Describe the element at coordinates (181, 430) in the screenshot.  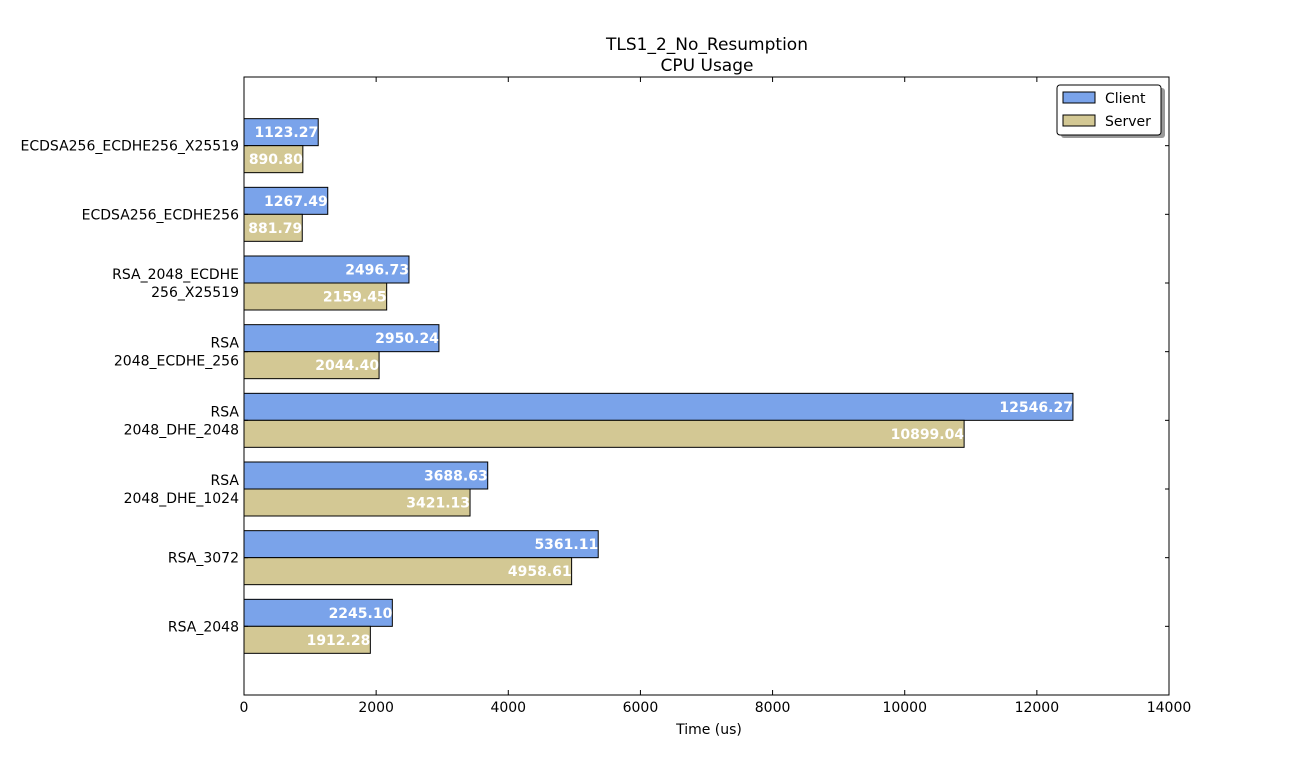
I see `category-label: 2048_DHE_2048` at that location.